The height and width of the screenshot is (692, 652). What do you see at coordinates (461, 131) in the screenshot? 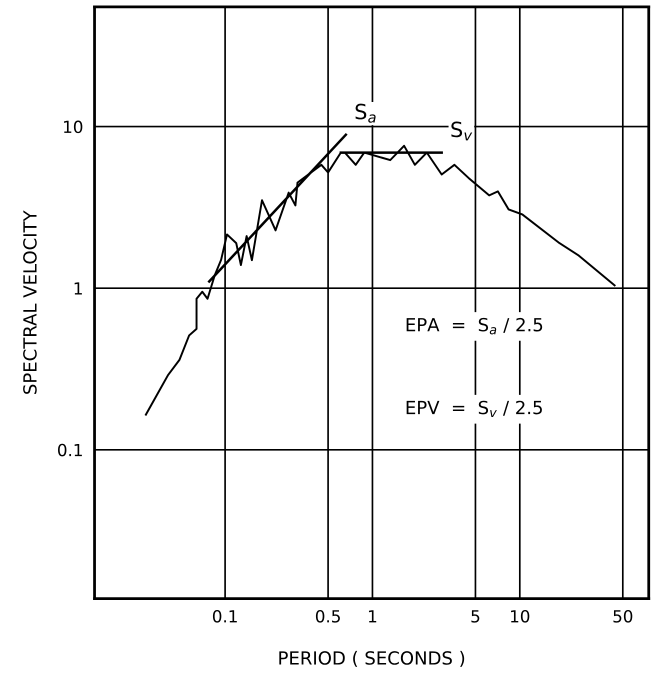
I see `series-label: S$_{v}$` at bounding box center [461, 131].